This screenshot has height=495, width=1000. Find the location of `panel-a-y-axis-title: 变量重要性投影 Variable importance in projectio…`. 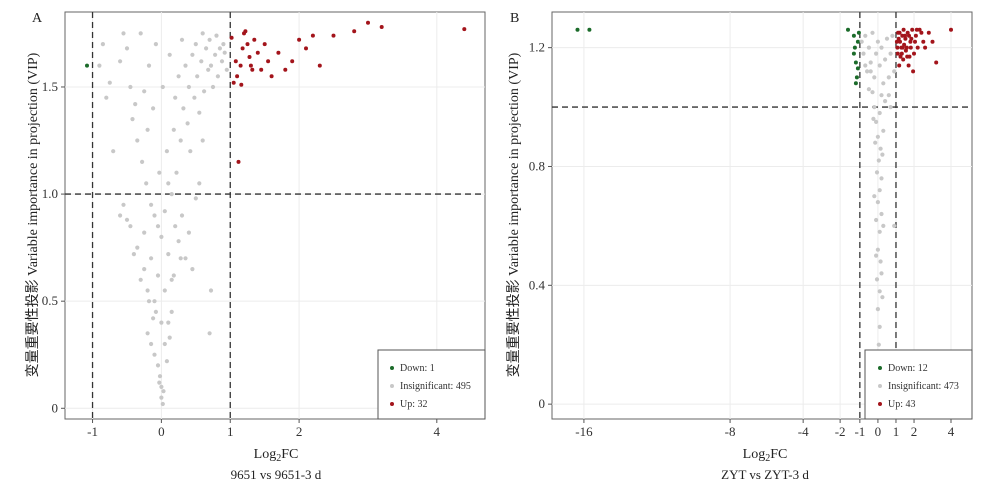

panel-a-y-axis-title: 变量重要性投影 Variable importance in projectio… is located at coordinates (33, 214).